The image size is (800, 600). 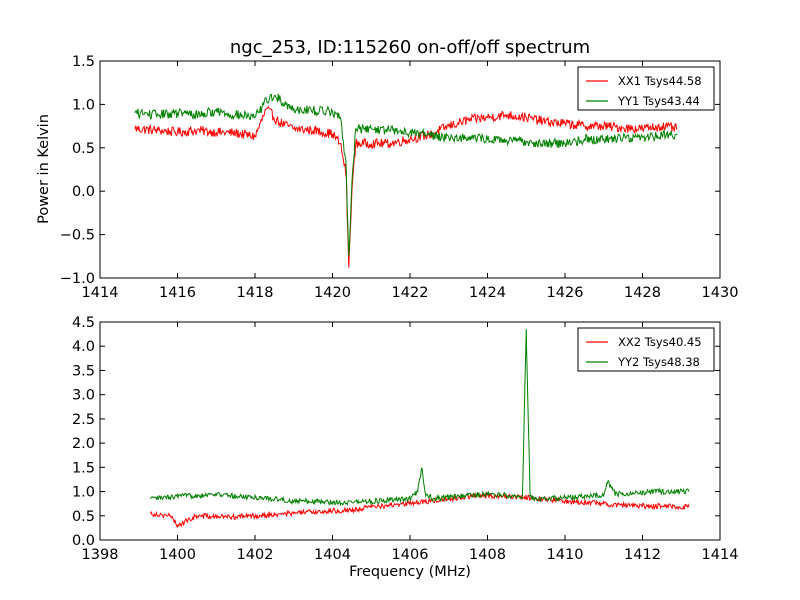 What do you see at coordinates (83, 396) in the screenshot?
I see `y-tick-label: 3.0` at bounding box center [83, 396].